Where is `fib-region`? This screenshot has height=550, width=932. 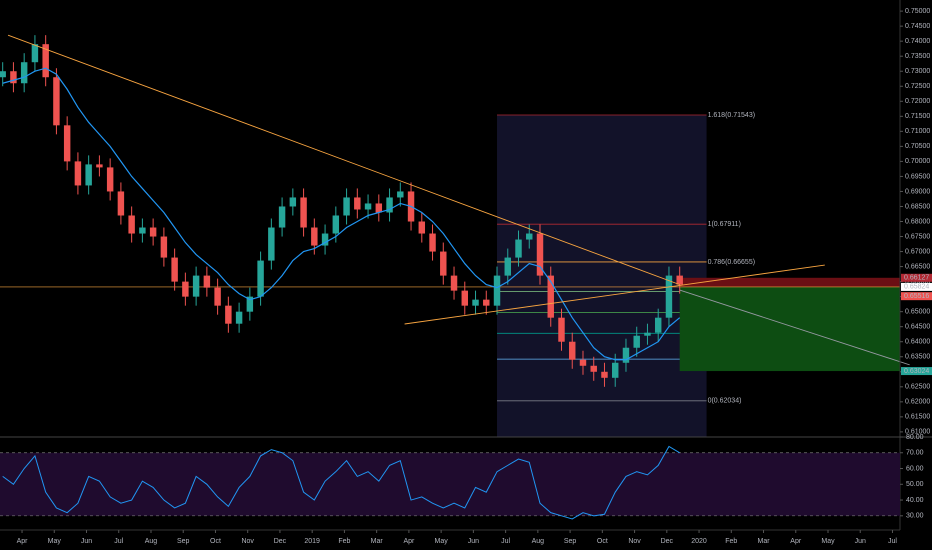 fib-region is located at coordinates (602, 276).